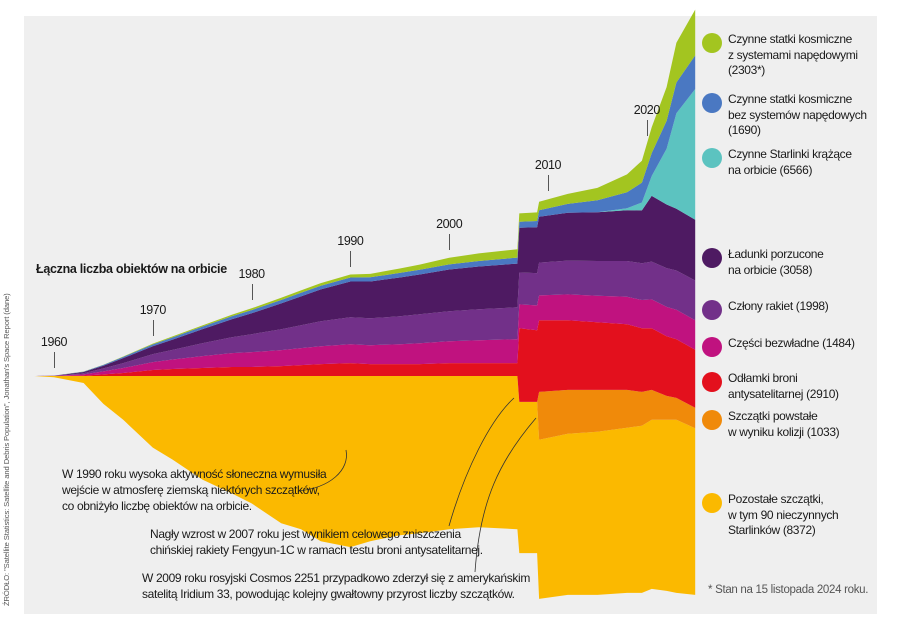 The width and height of the screenshot is (900, 630). I want to click on legend-label: Odłamki broni antysatelitarnej (2910), so click(783, 386).